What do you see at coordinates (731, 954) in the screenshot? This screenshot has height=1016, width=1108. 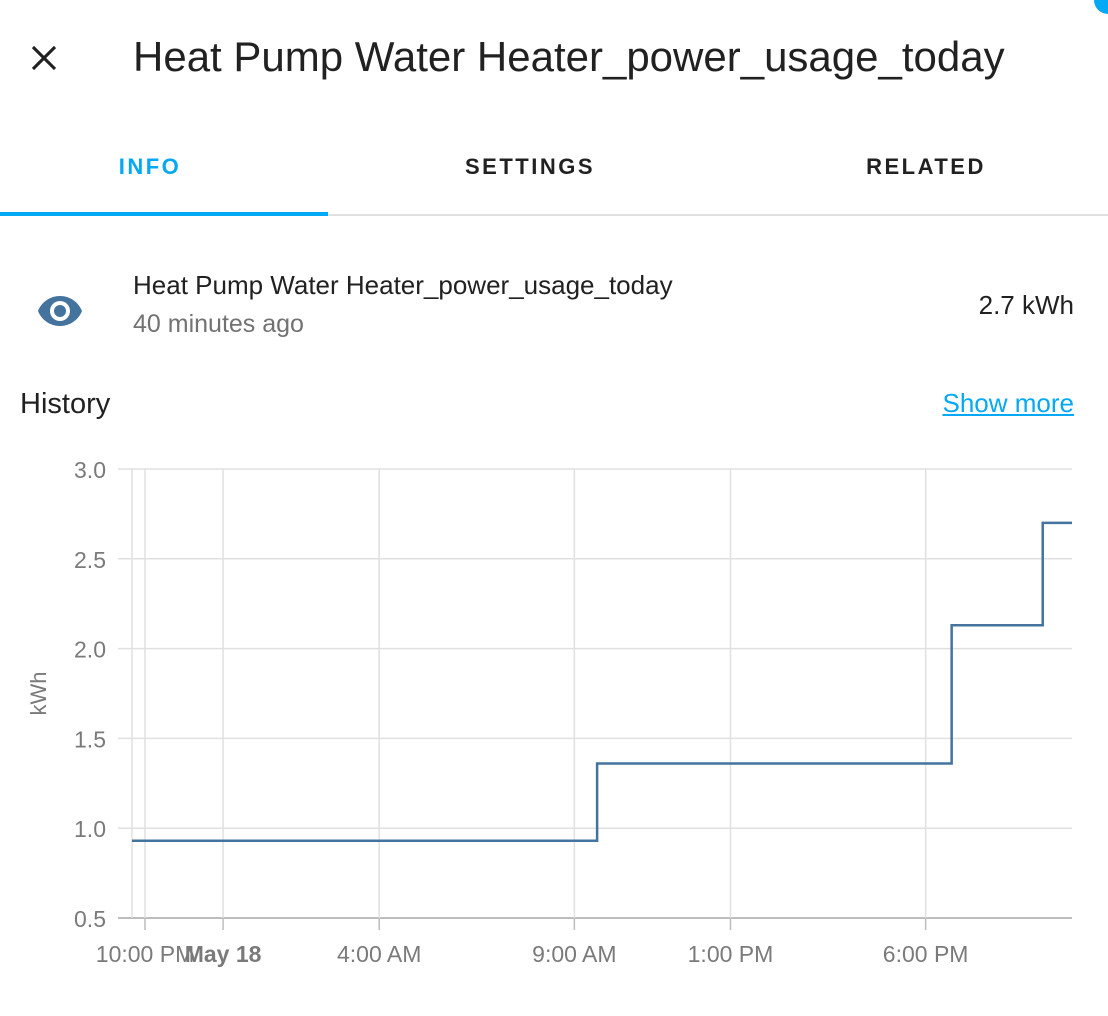 I see `x-tick-label: 1:00 PM` at bounding box center [731, 954].